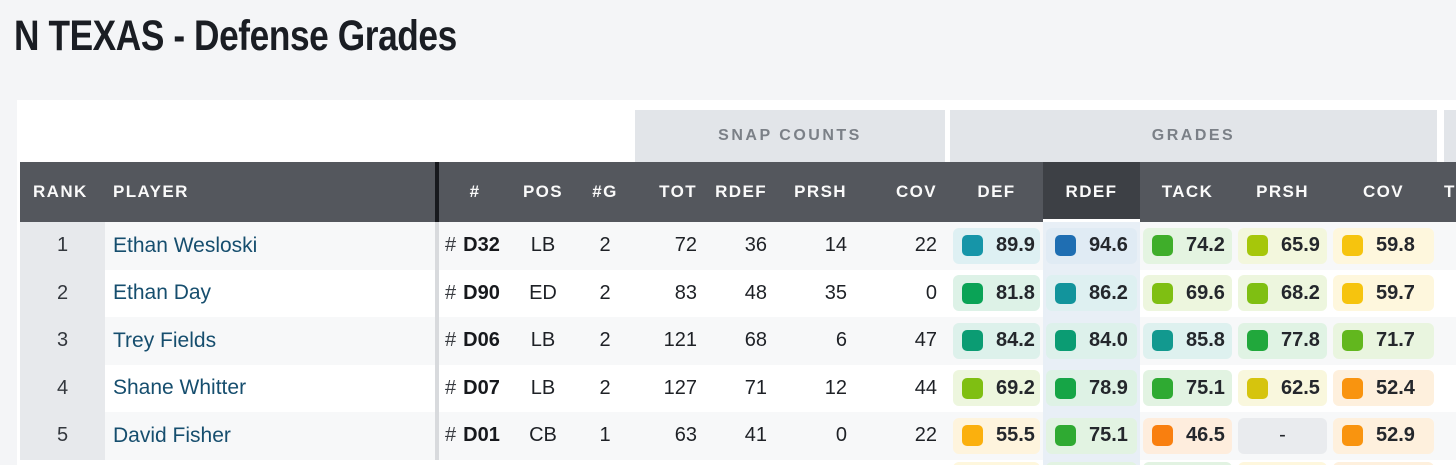 Image resolution: width=1456 pixels, height=465 pixels. What do you see at coordinates (1108, 340) in the screenshot?
I see `grade-value: 84.0` at bounding box center [1108, 340].